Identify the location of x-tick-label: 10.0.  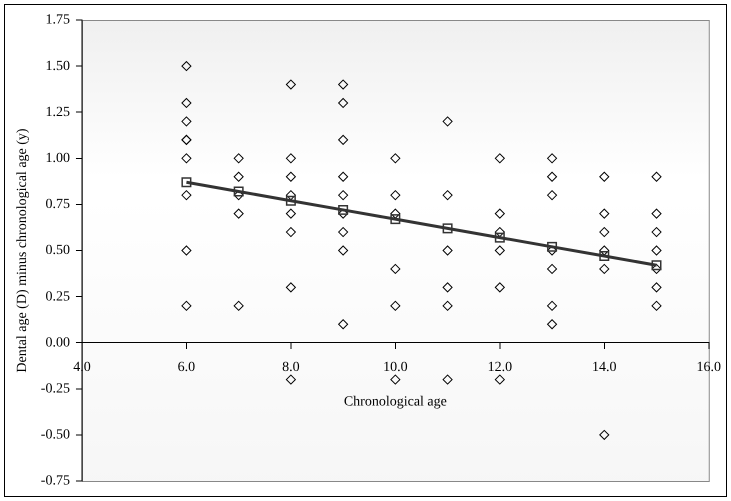
(395, 367).